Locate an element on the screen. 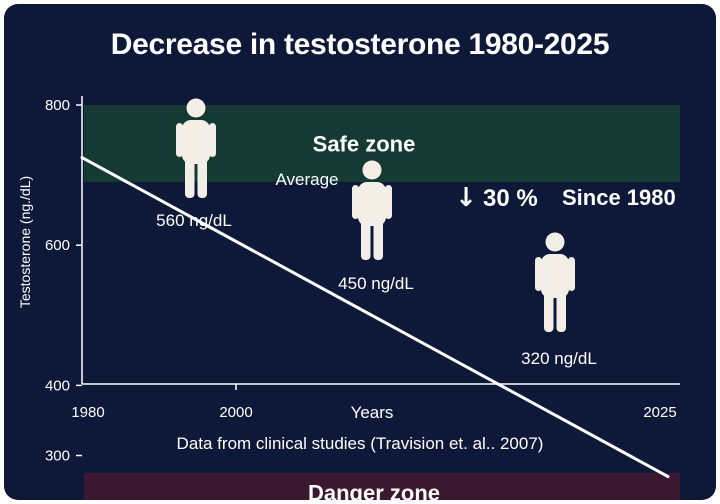  band-danger is located at coordinates (382, 486).